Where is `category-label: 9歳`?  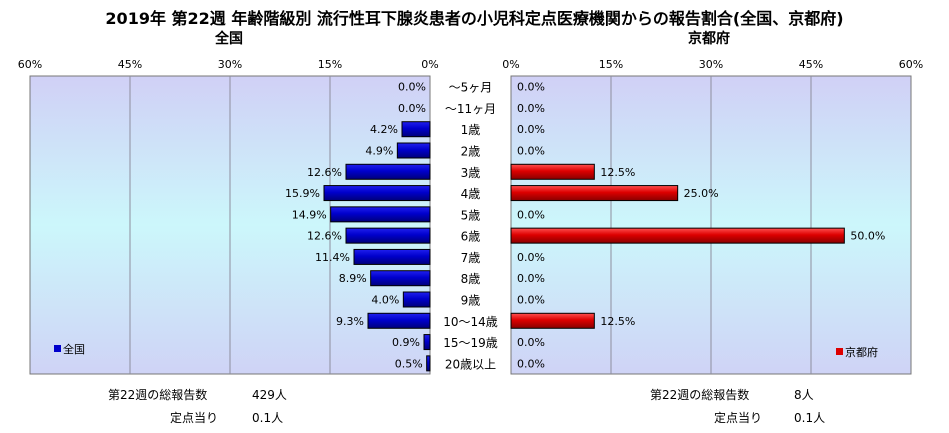
category-label: 9歳 is located at coordinates (471, 301).